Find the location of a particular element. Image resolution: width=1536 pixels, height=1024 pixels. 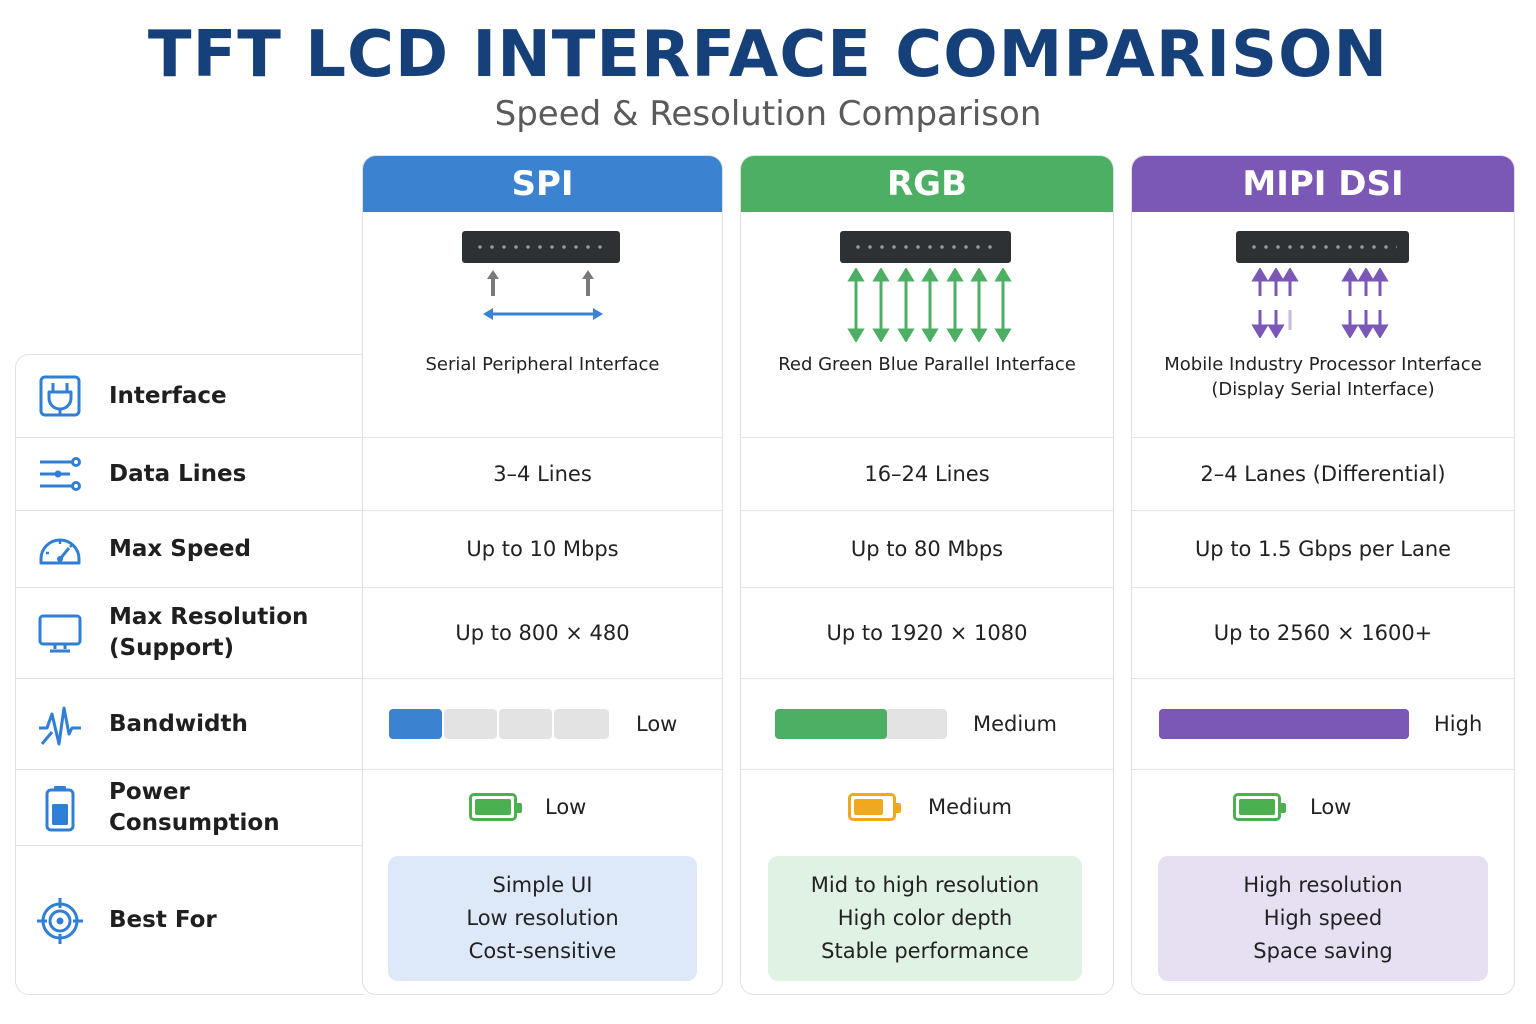

row-label-text: Bandwidth is located at coordinates (178, 723).